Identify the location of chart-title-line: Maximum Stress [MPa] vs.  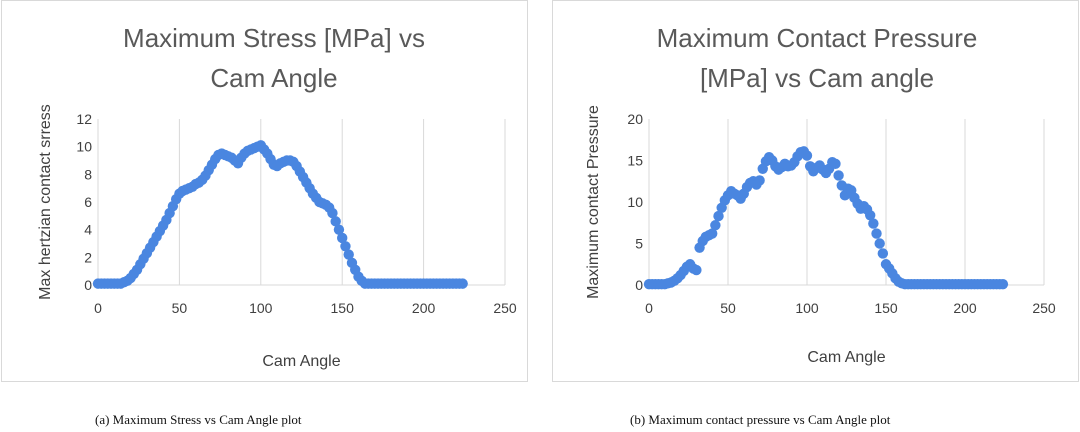
(274, 38).